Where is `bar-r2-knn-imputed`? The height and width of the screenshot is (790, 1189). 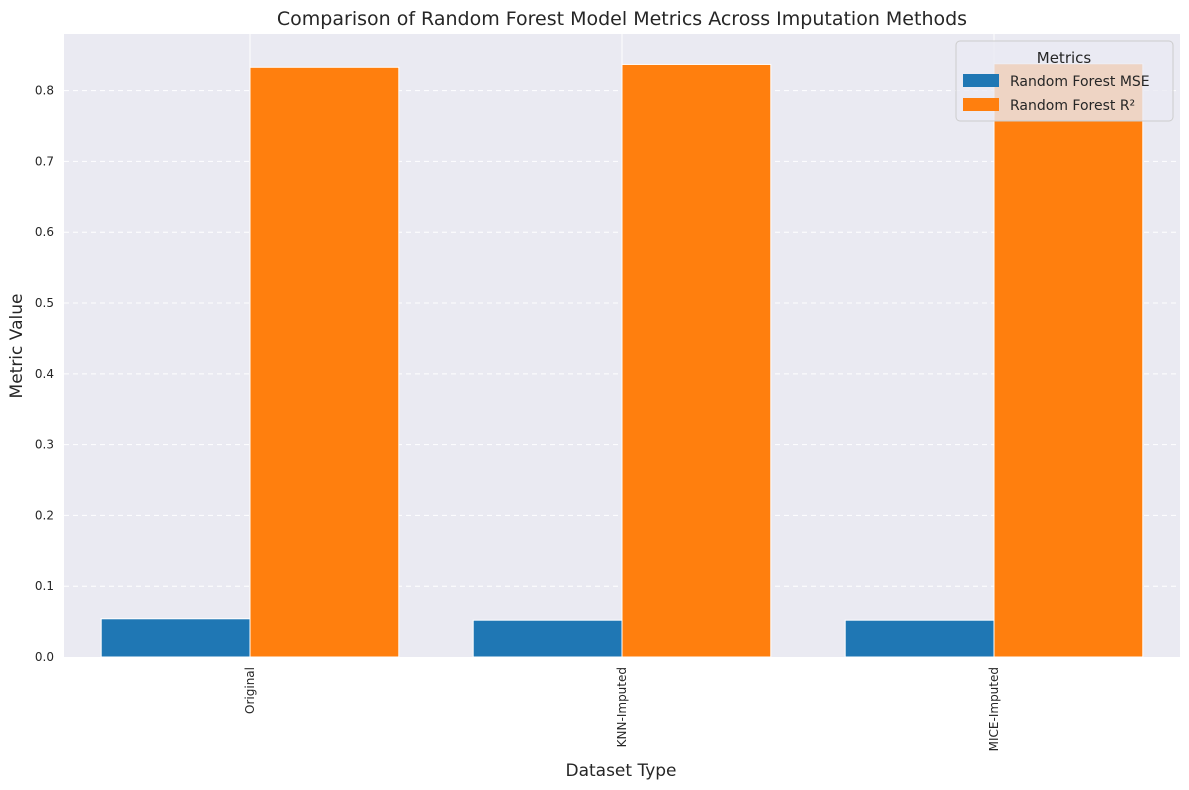
bar-r2-knn-imputed is located at coordinates (696, 360).